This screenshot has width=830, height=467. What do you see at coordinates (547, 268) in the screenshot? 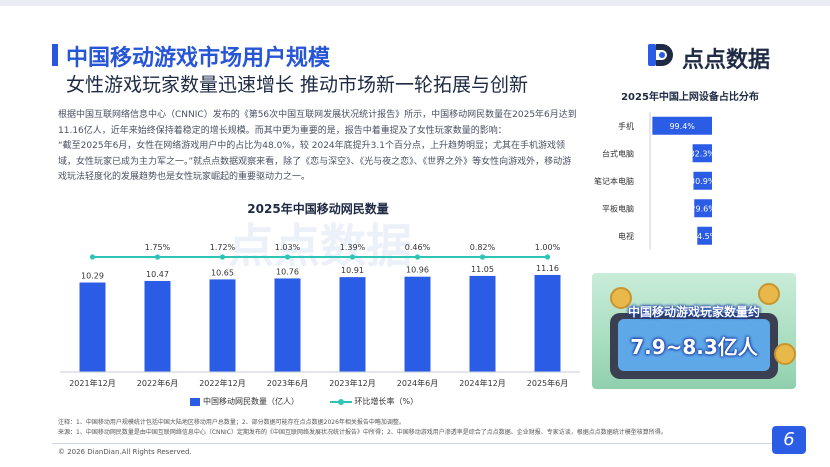
I see `bar-value-label: 11.16` at bounding box center [547, 268].